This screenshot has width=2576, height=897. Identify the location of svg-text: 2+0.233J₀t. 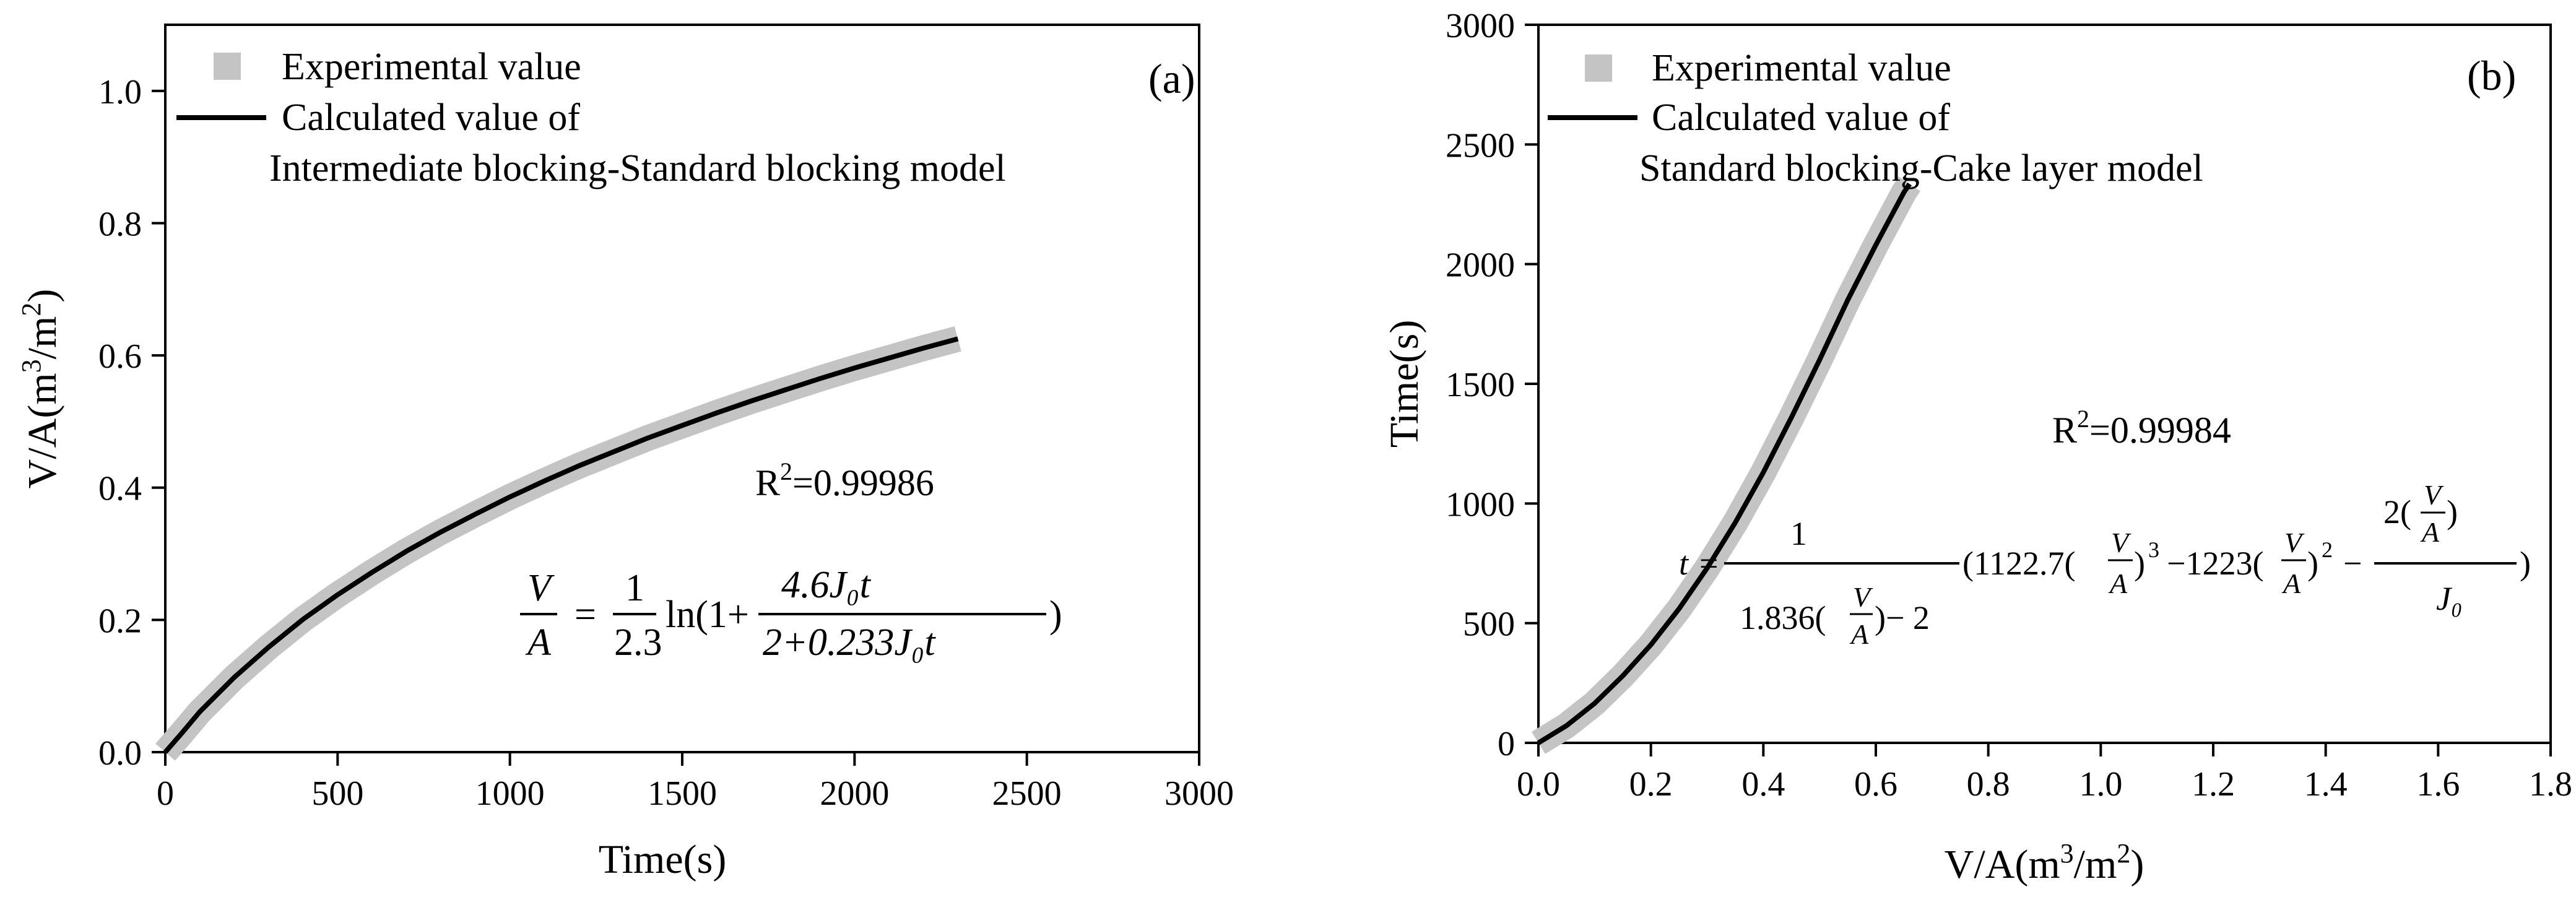
(849, 643).